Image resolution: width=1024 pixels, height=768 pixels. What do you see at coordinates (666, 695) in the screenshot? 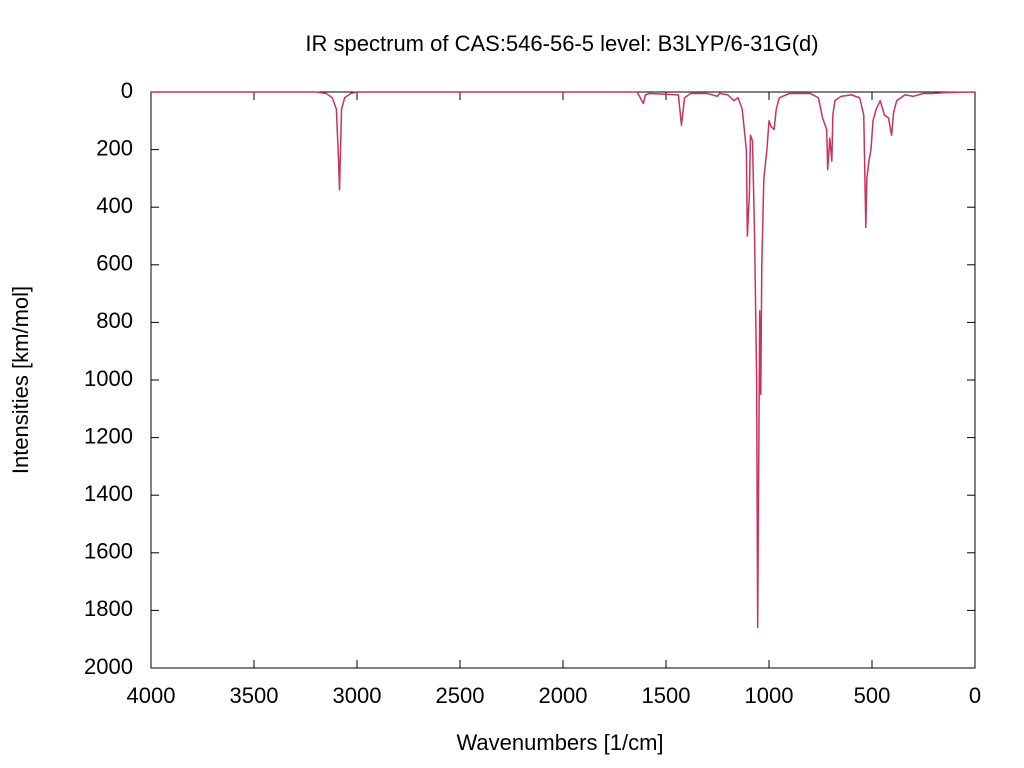
I see `x-tick-label: 1500` at bounding box center [666, 695].